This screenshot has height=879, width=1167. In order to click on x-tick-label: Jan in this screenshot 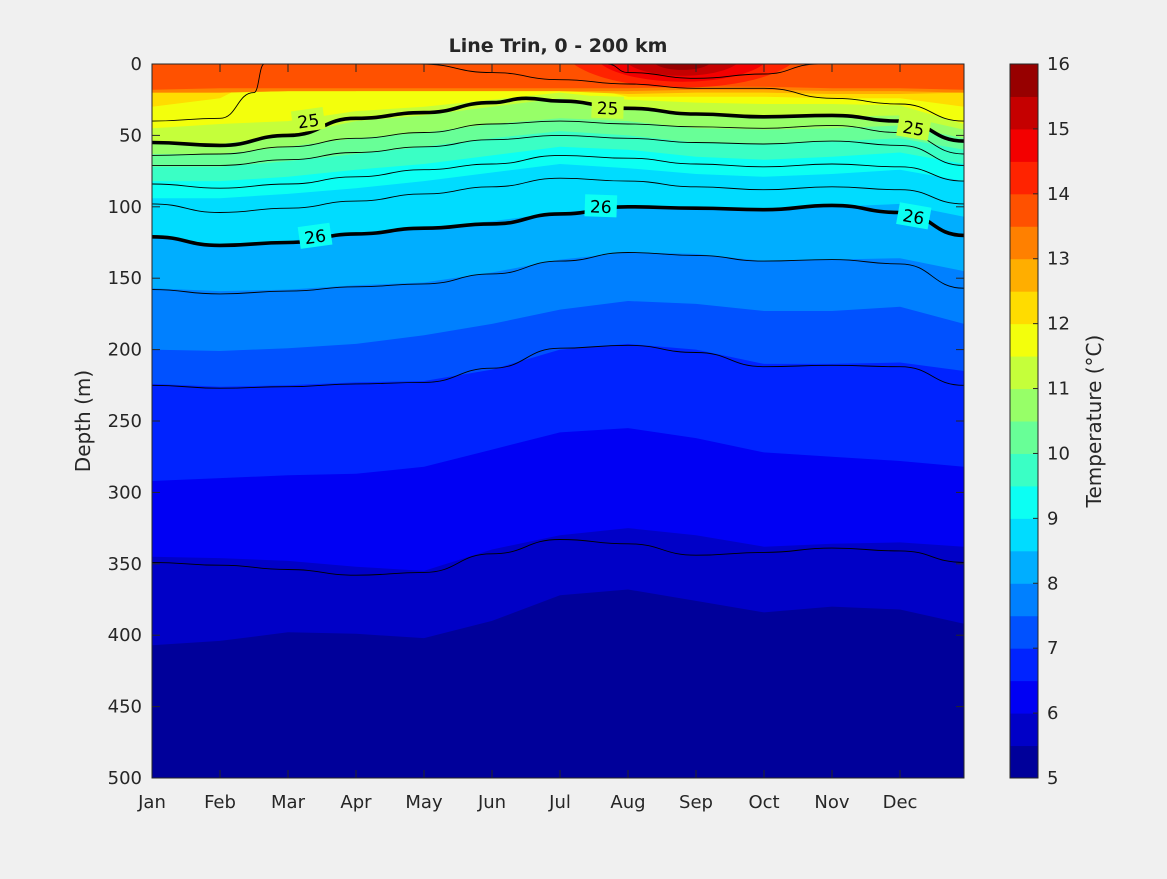, I will do `click(151, 802)`.